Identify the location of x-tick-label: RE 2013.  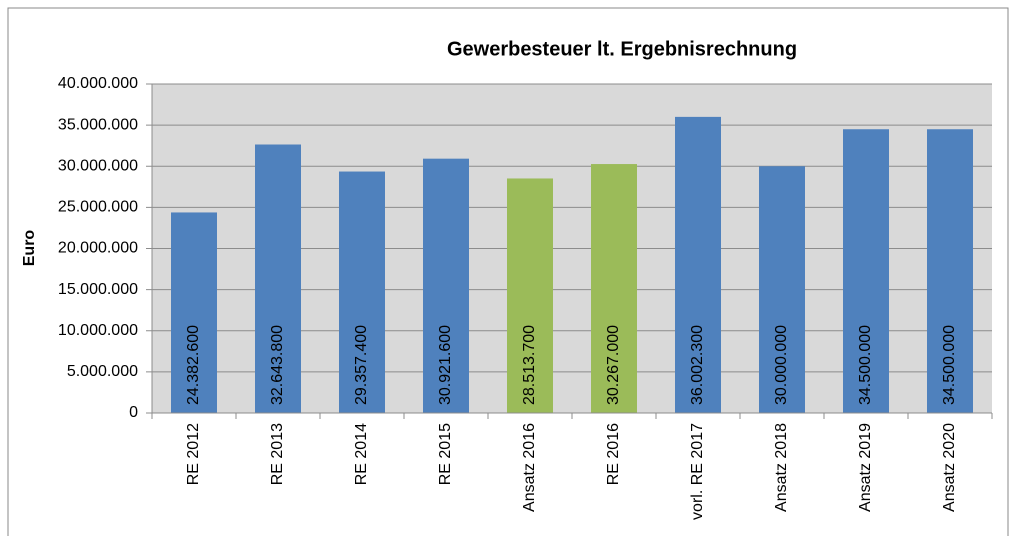
(277, 454).